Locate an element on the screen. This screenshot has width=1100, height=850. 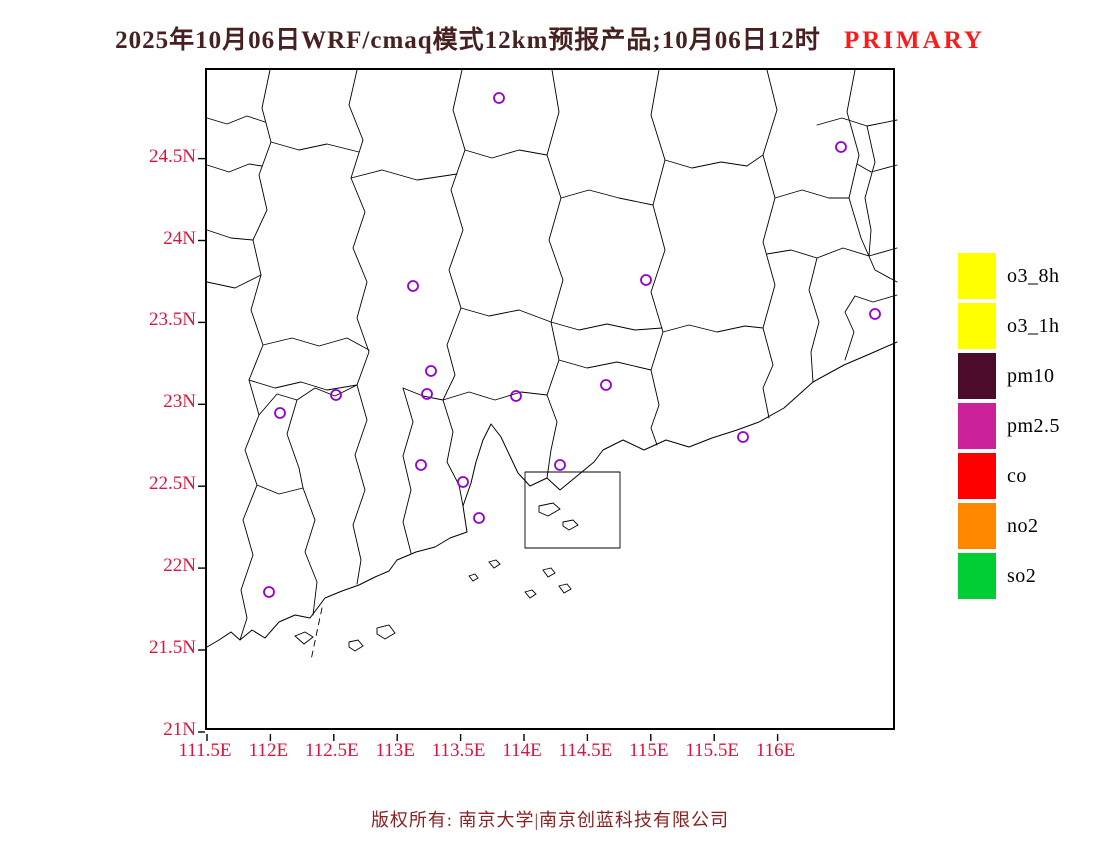
lat-tick-label: 24N is located at coordinates (179, 238).